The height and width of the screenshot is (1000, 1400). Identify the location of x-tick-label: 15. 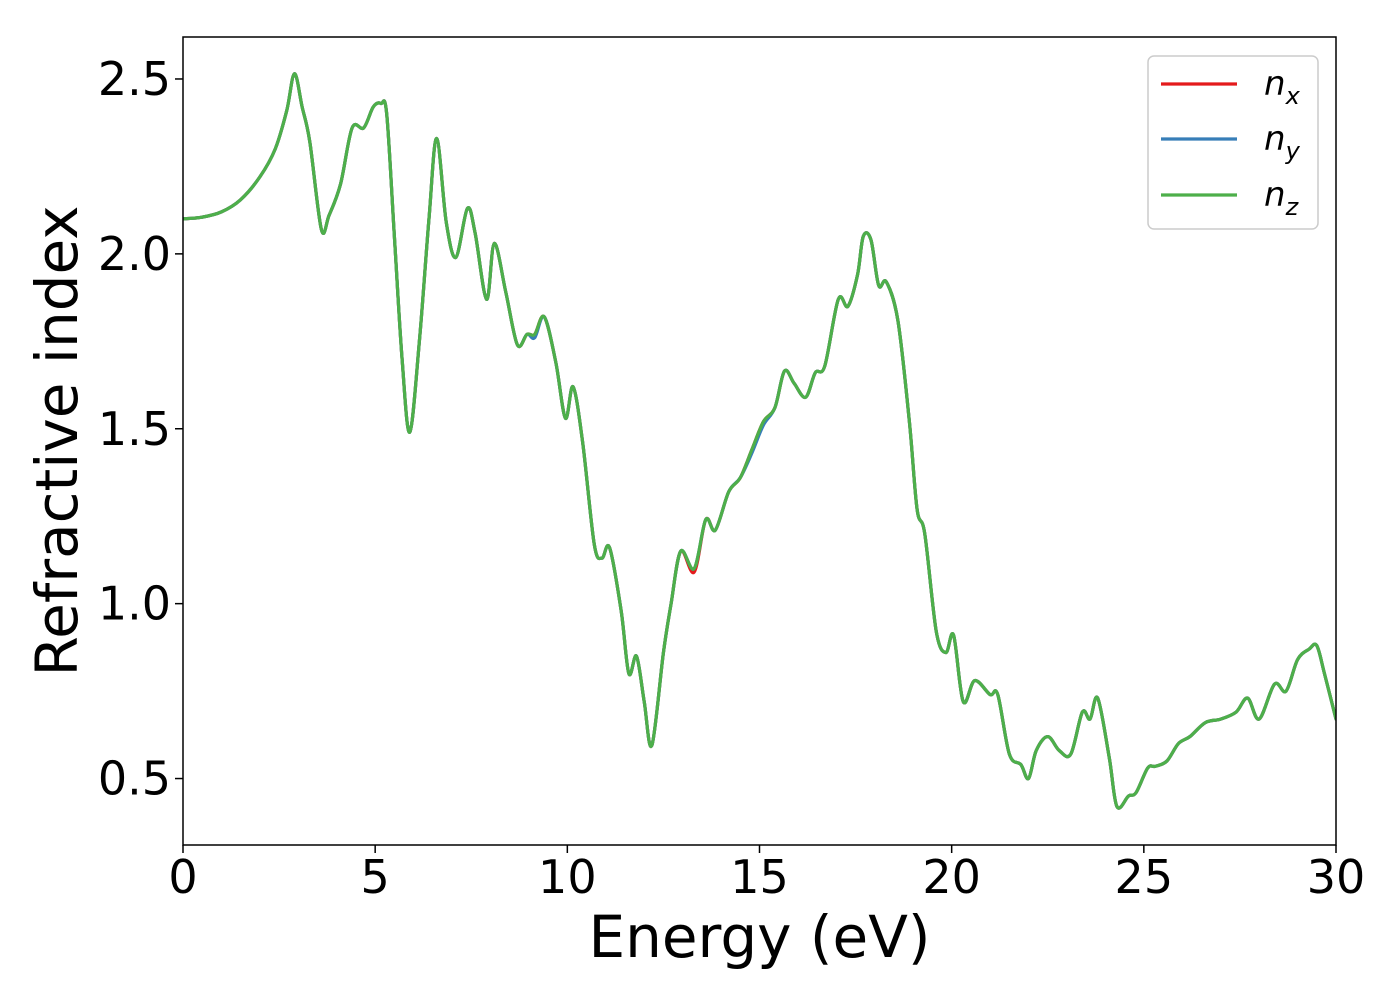
(759, 877).